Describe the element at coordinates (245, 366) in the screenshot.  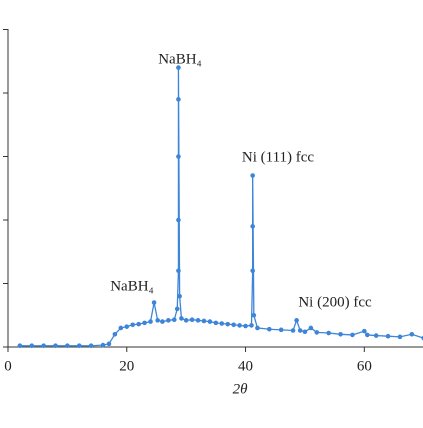
I see `x-tick-label: 40` at that location.